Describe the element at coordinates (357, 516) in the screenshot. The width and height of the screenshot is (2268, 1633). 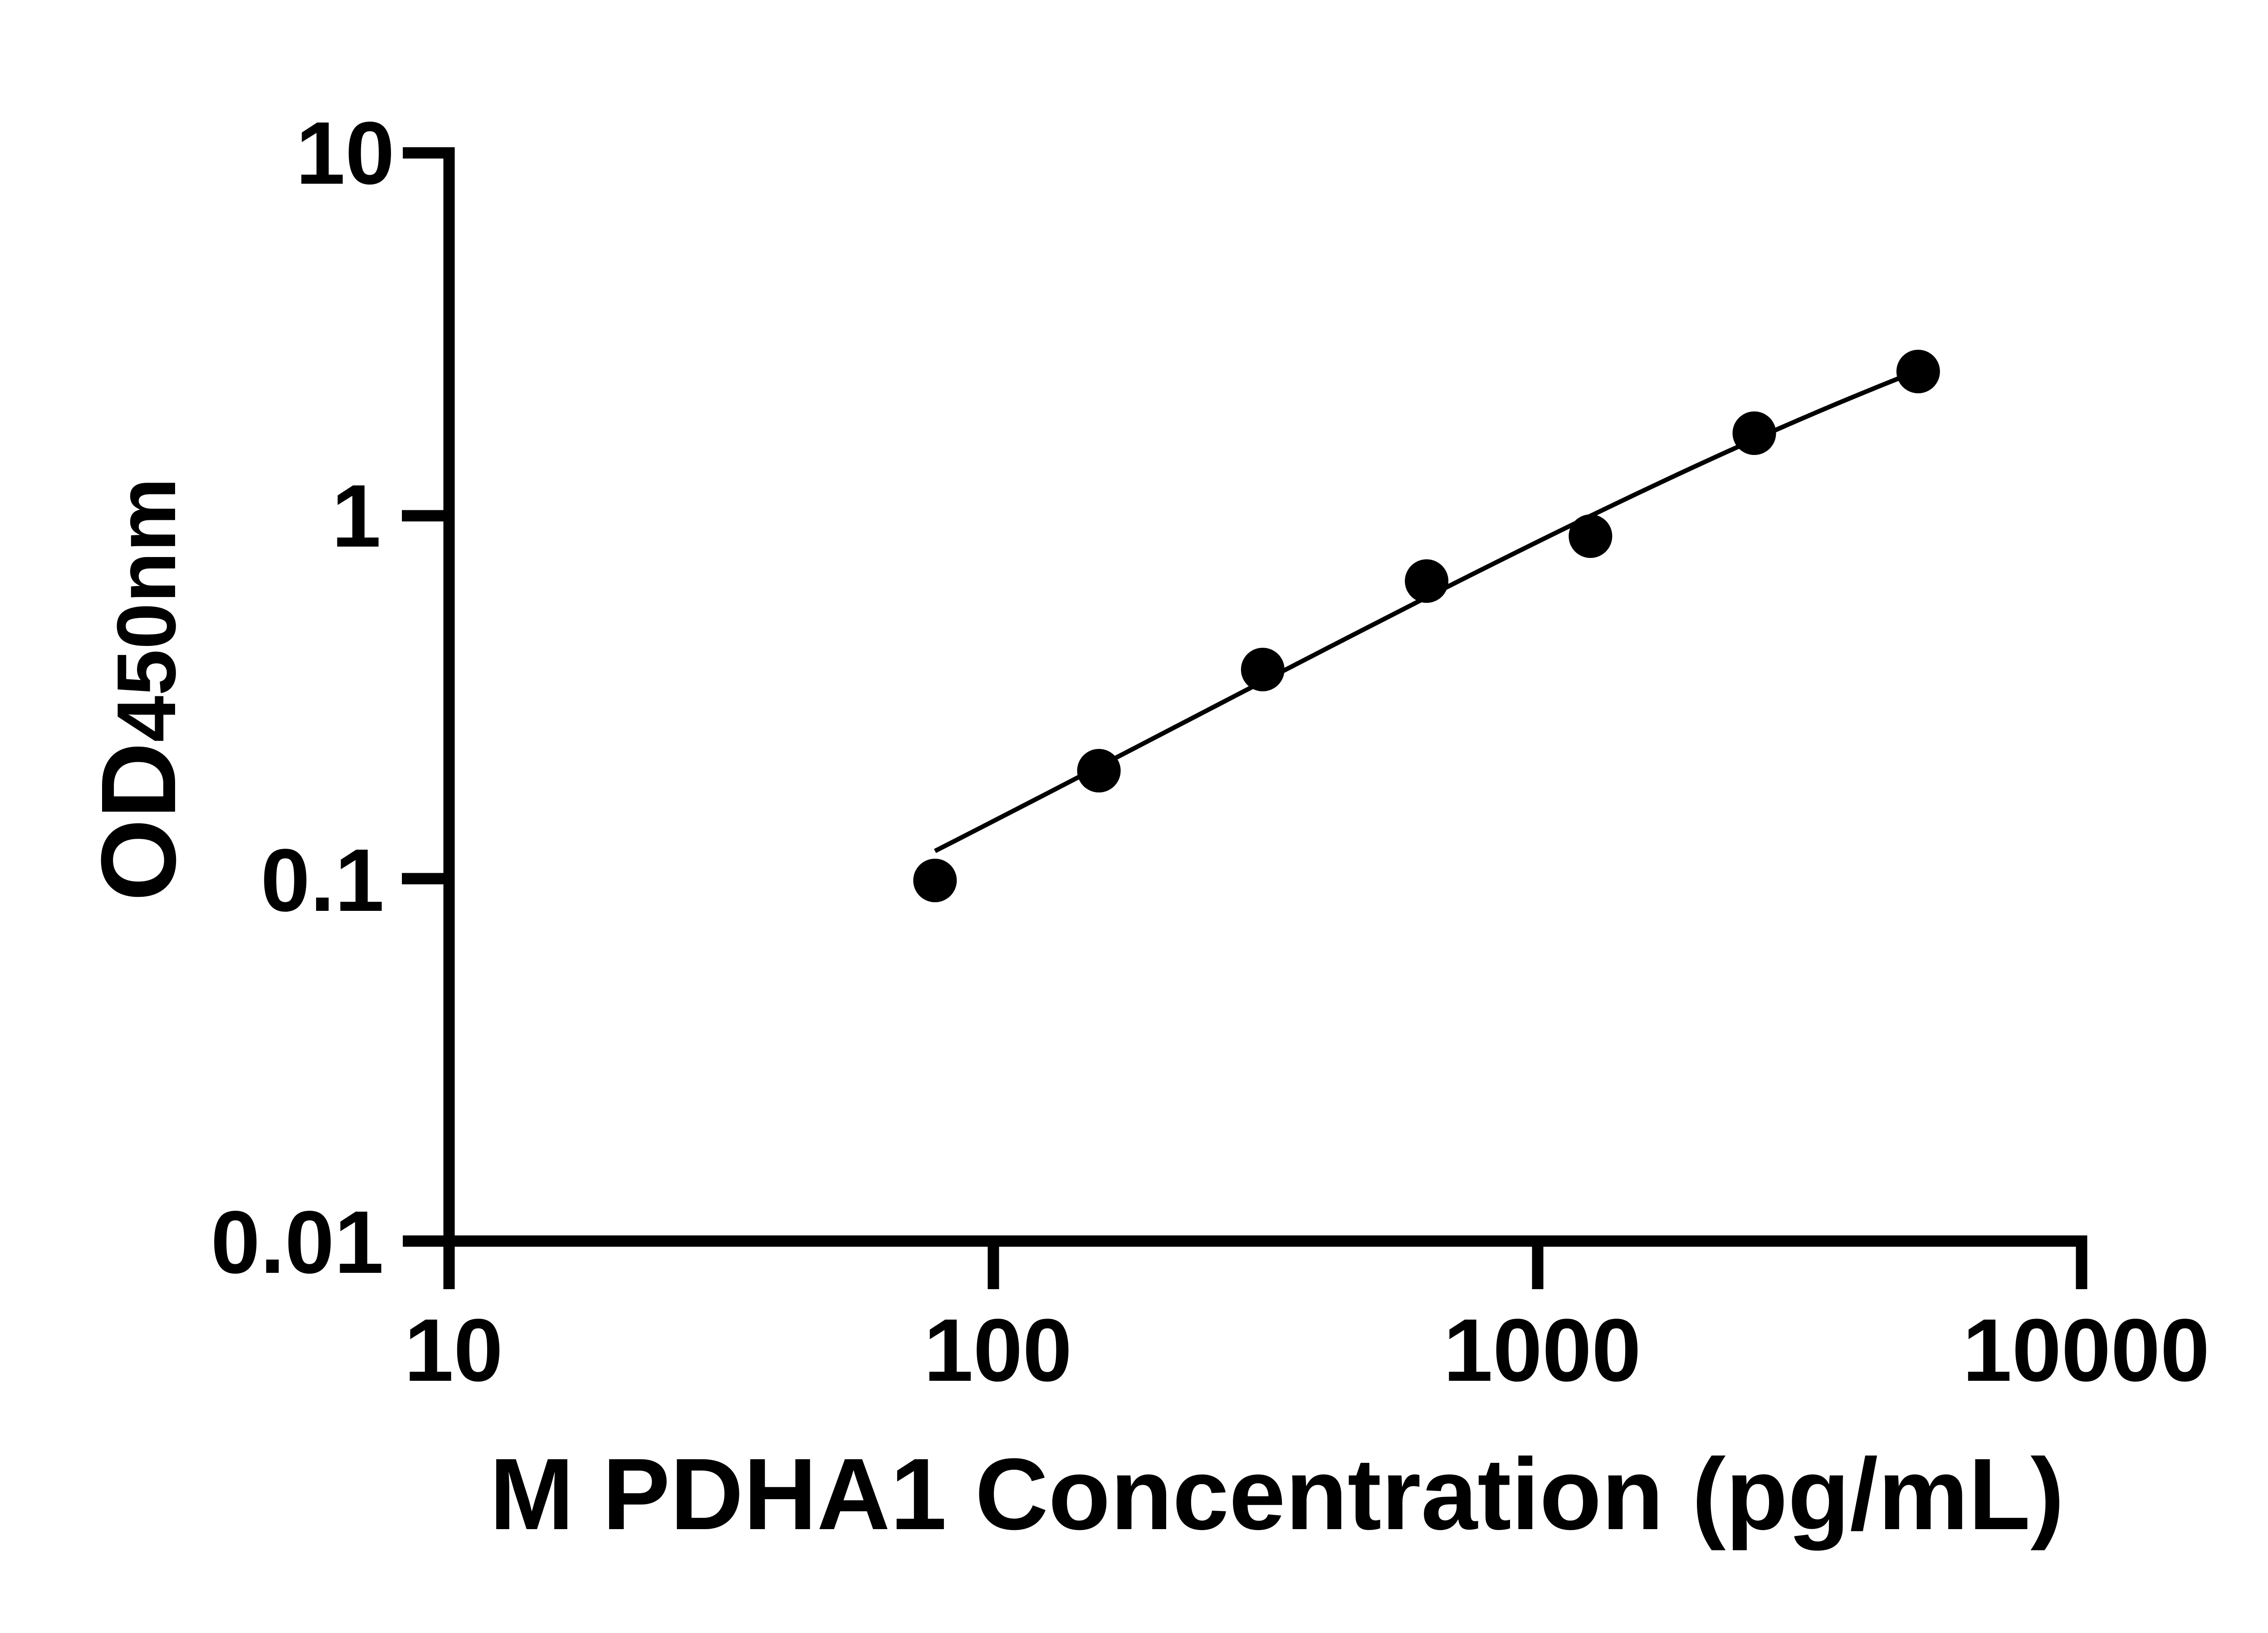
I see `svg-text: 1` at that location.